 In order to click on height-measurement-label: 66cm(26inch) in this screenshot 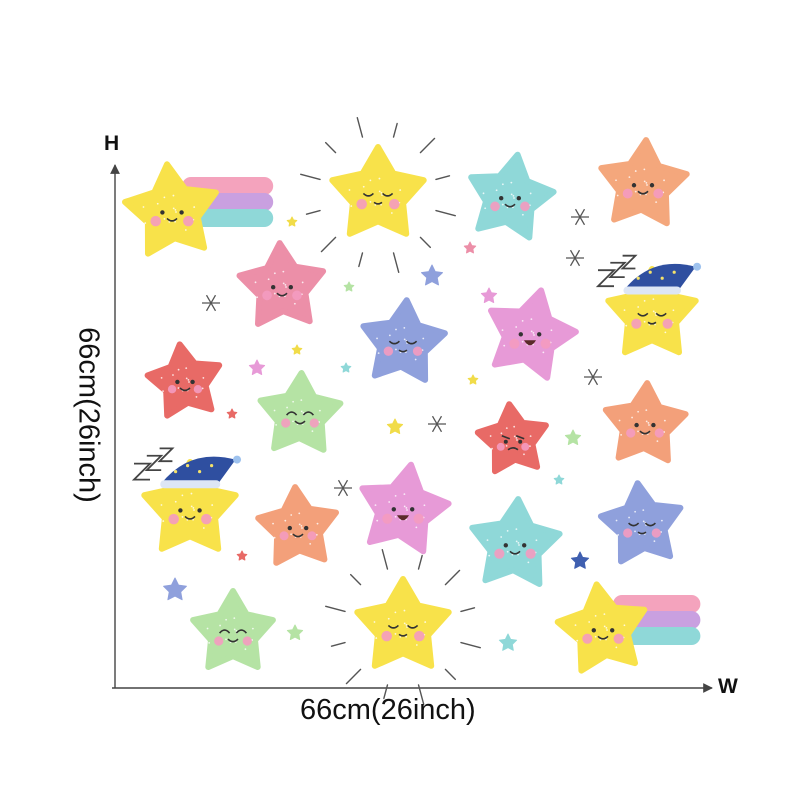, I will do `click(88, 415)`.